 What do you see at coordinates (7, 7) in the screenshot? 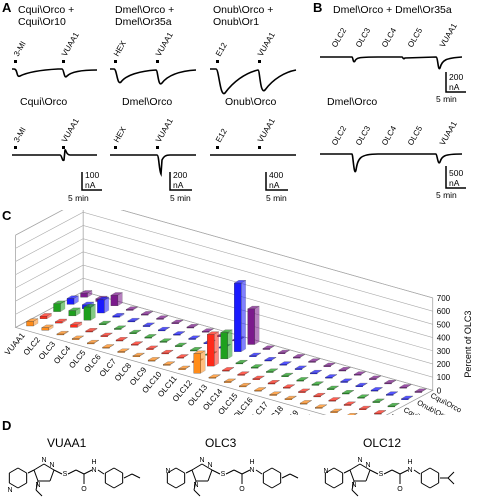
I see `panel-label-a: A` at bounding box center [7, 7].